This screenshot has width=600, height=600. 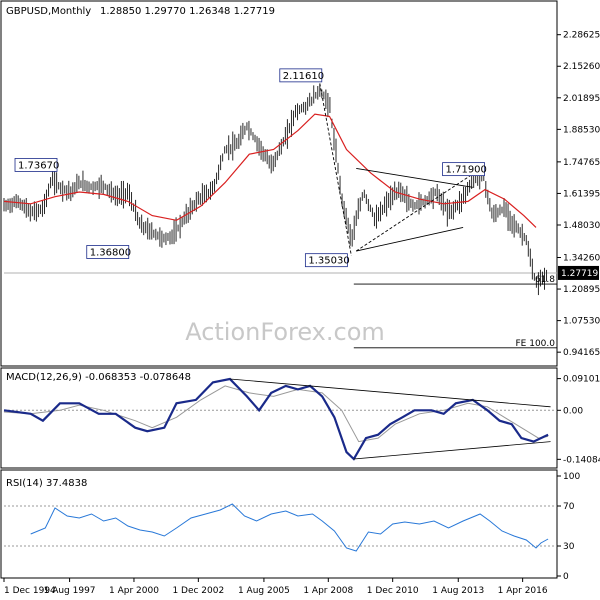 What do you see at coordinates (393, 591) in the screenshot?
I see `x-tick-label: 1 Dec 2010` at bounding box center [393, 591].